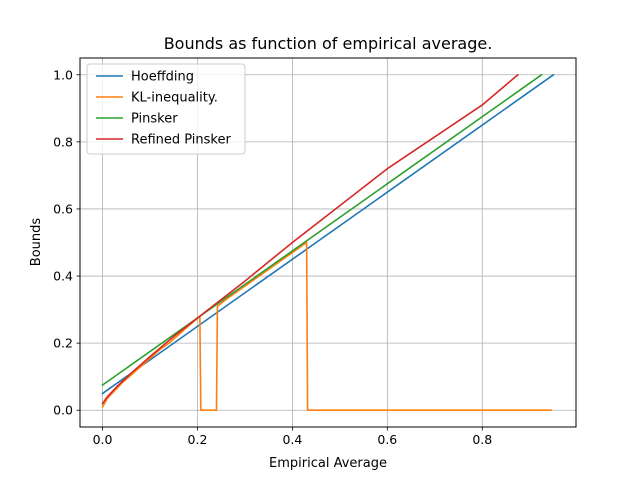 This screenshot has width=640, height=480. Describe the element at coordinates (181, 140) in the screenshot. I see `legend-label: Refined Pinsker` at that location.